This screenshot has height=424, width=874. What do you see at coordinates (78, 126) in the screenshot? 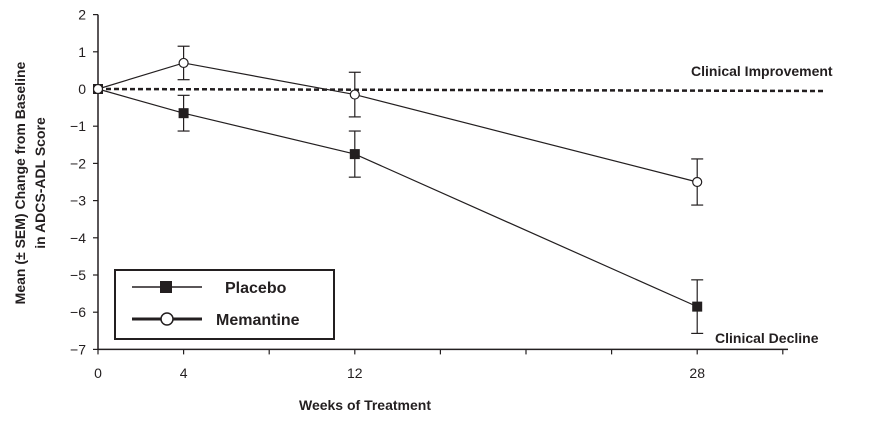
I see `y-tick-label: −1` at bounding box center [78, 126].